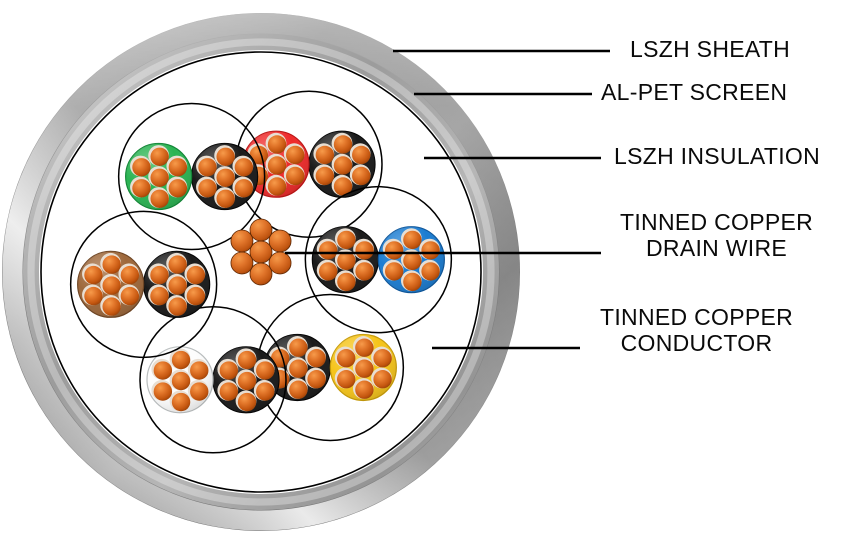 The height and width of the screenshot is (550, 850). I want to click on tinned-copper-drain-wire, so click(261, 252).